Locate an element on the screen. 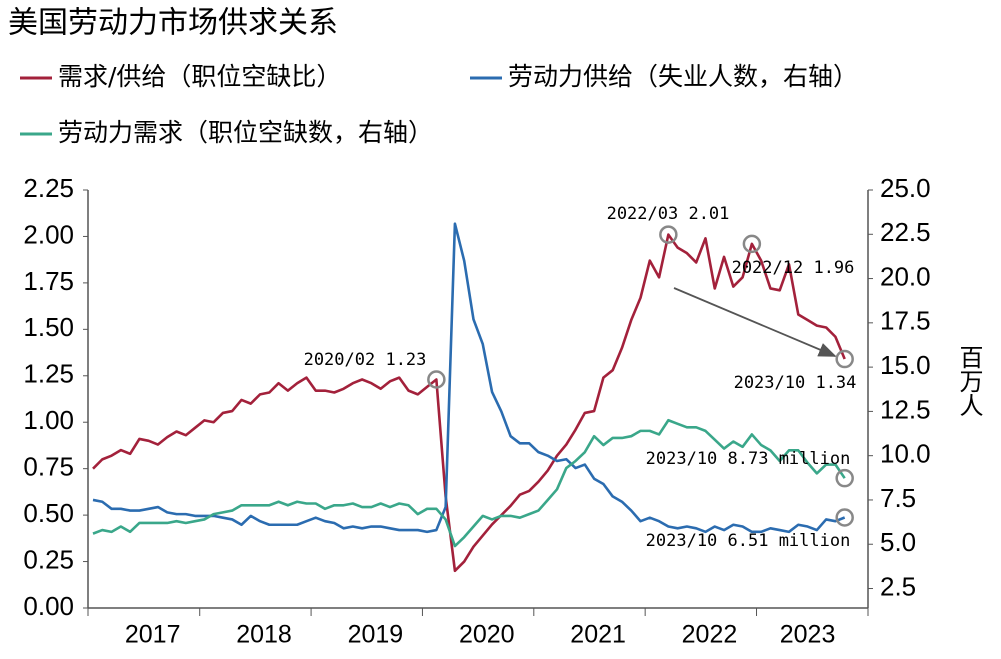 This screenshot has width=1001, height=659. y2-tick-label: 17.5 is located at coordinates (905, 321).